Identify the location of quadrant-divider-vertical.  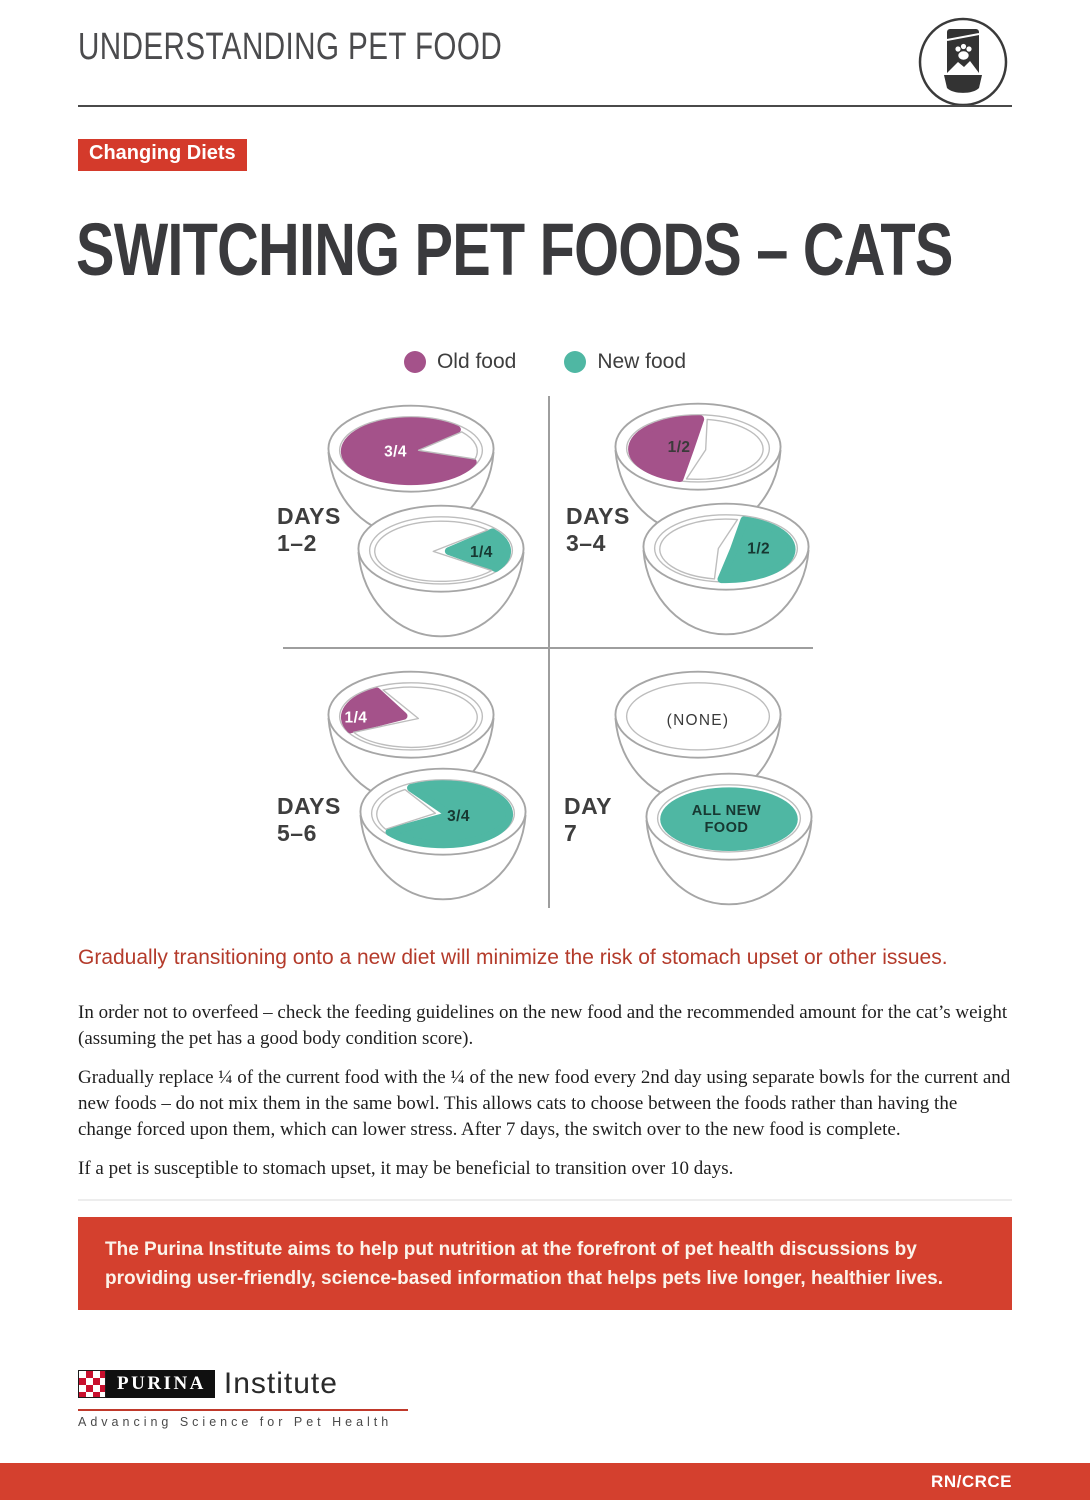
(549, 652).